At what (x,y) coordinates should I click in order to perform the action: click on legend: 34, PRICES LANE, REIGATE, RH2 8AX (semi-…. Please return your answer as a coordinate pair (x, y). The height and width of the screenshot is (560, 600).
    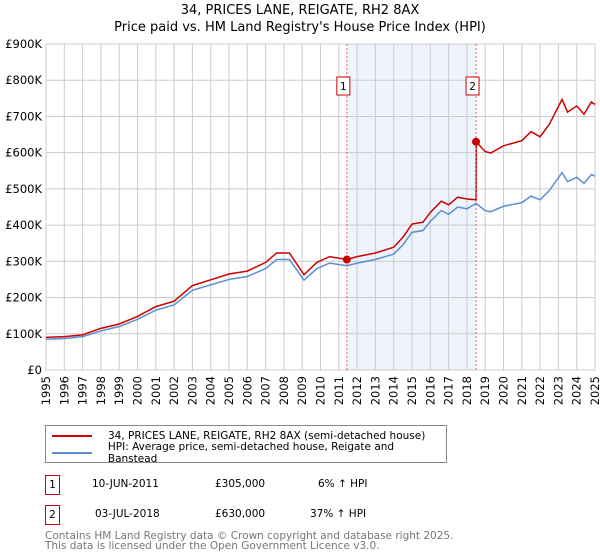
    Looking at the image, I should click on (246, 445).